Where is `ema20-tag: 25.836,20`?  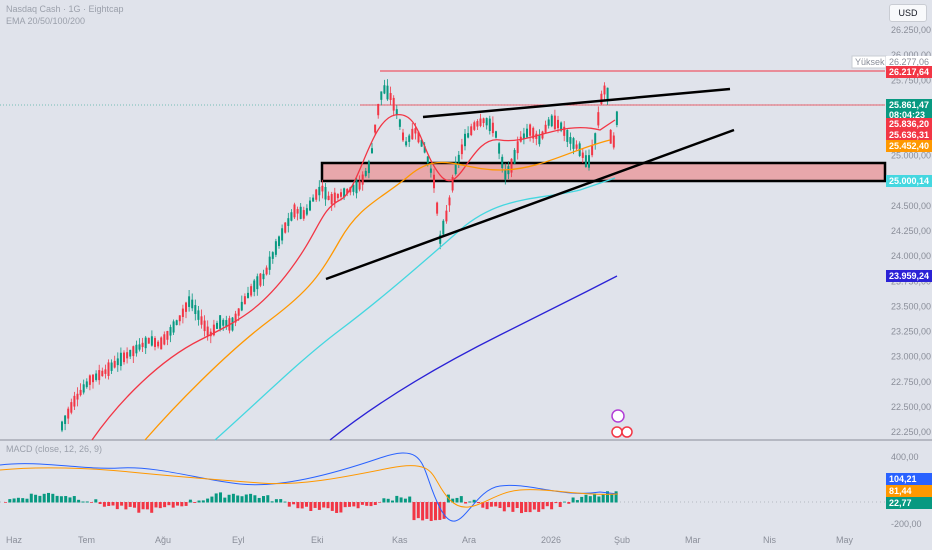 ema20-tag: 25.836,20 is located at coordinates (909, 124).